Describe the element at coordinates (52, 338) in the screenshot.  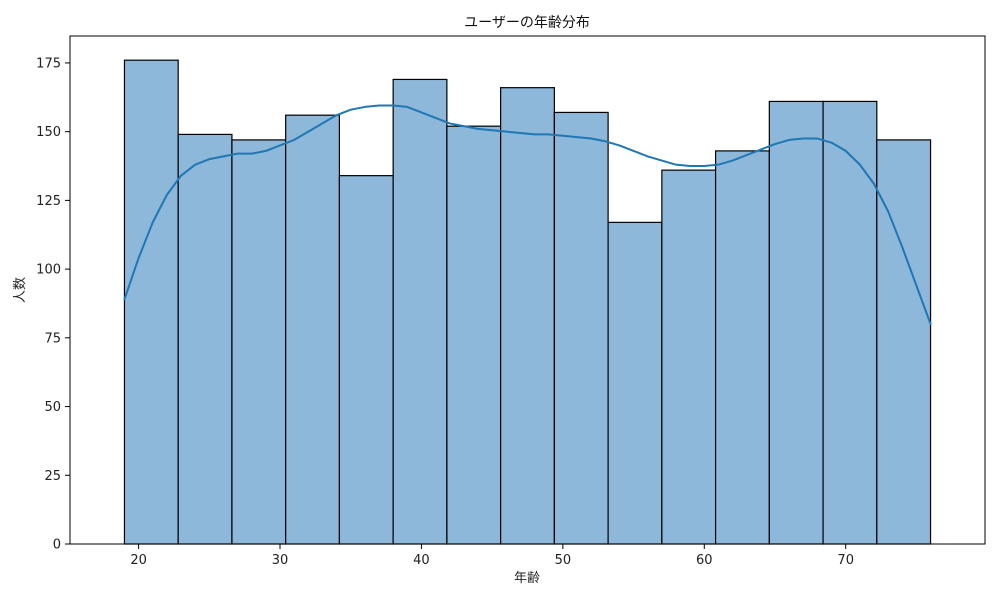
I see `y-tick-label: 75` at that location.